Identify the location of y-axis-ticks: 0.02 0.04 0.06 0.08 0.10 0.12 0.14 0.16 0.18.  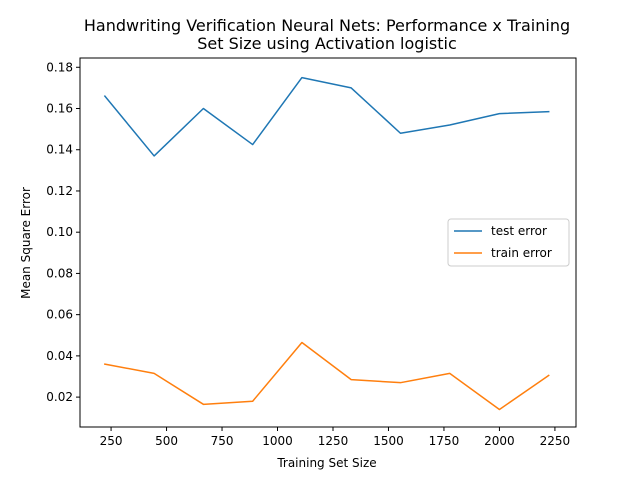
(63, 232).